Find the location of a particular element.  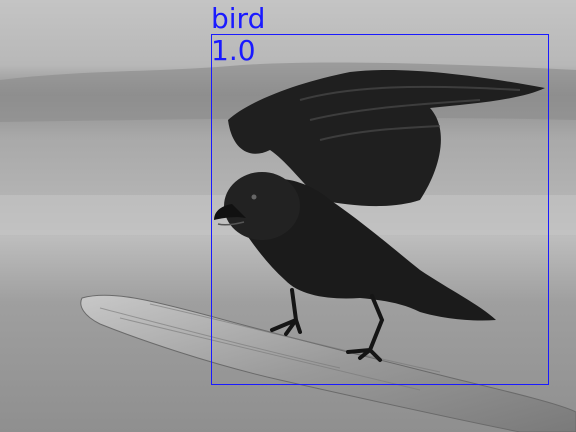

detection-label: bird is located at coordinates (238, 18).